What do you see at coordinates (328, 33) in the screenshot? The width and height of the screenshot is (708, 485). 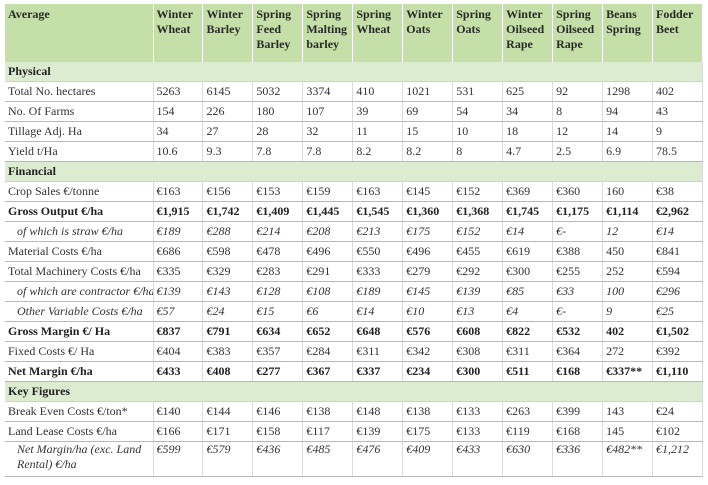 I see `column-header: Spring Malting barley` at bounding box center [328, 33].